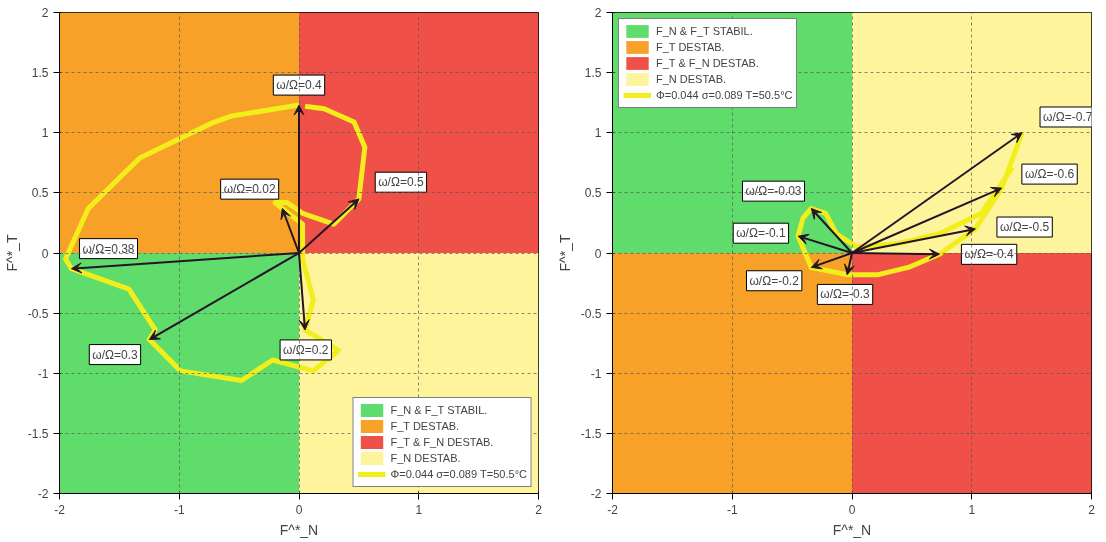 This screenshot has width=1106, height=542. What do you see at coordinates (306, 349) in the screenshot?
I see `annotation: ω/Ω=0.2` at bounding box center [306, 349].